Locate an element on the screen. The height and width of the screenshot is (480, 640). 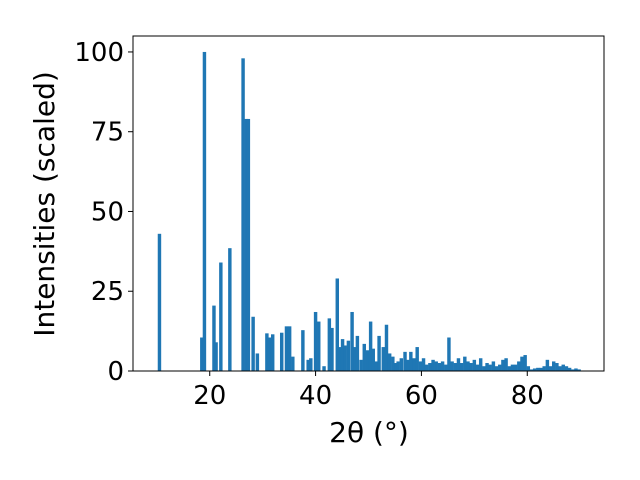
y-tick-label: 75 is located at coordinates (107, 133).